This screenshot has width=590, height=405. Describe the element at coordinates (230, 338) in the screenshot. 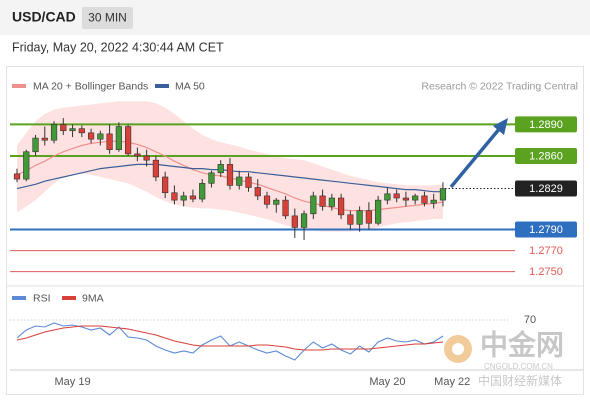

I see `indicator-line` at that location.